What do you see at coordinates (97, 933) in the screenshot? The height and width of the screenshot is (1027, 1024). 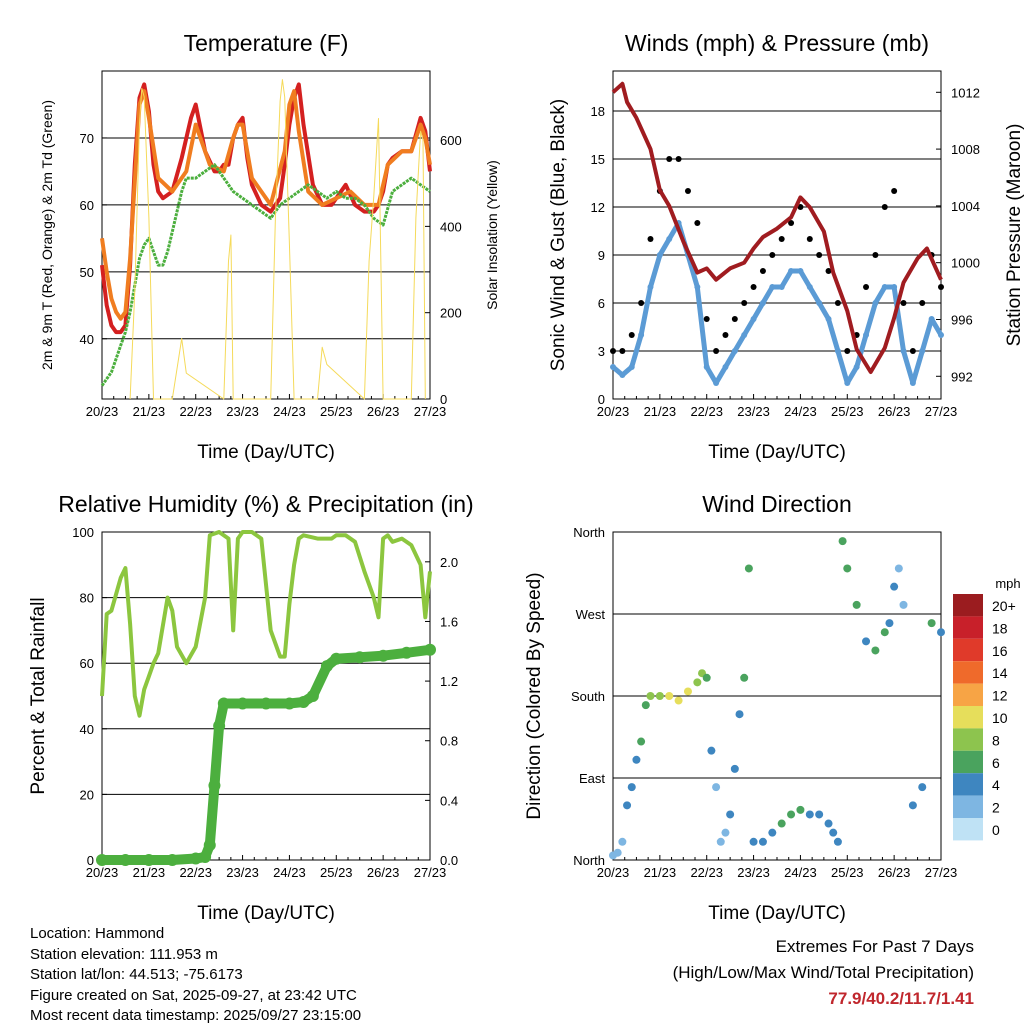 I see `location-text: Location: Hammond` at bounding box center [97, 933].